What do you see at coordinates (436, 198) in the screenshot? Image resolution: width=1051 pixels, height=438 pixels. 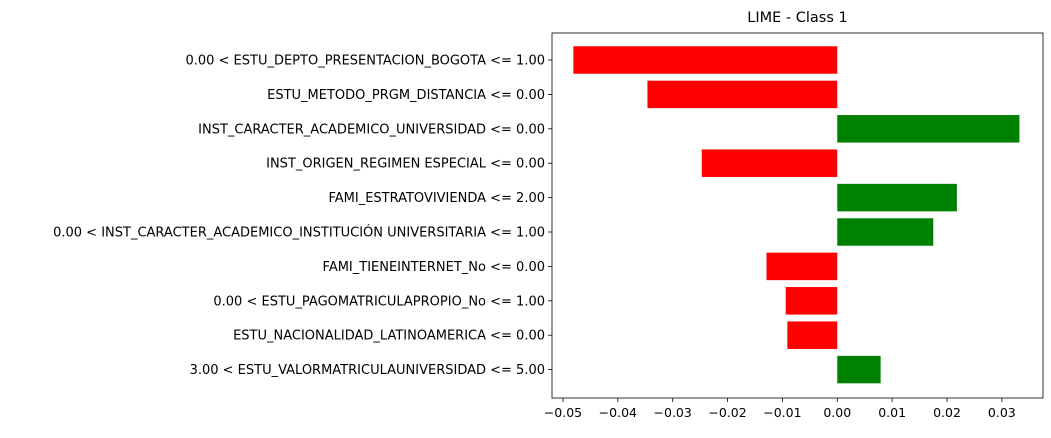 I see `category-label: FAMI_ESTRATOVIVIENDA <= 2.00` at bounding box center [436, 198].